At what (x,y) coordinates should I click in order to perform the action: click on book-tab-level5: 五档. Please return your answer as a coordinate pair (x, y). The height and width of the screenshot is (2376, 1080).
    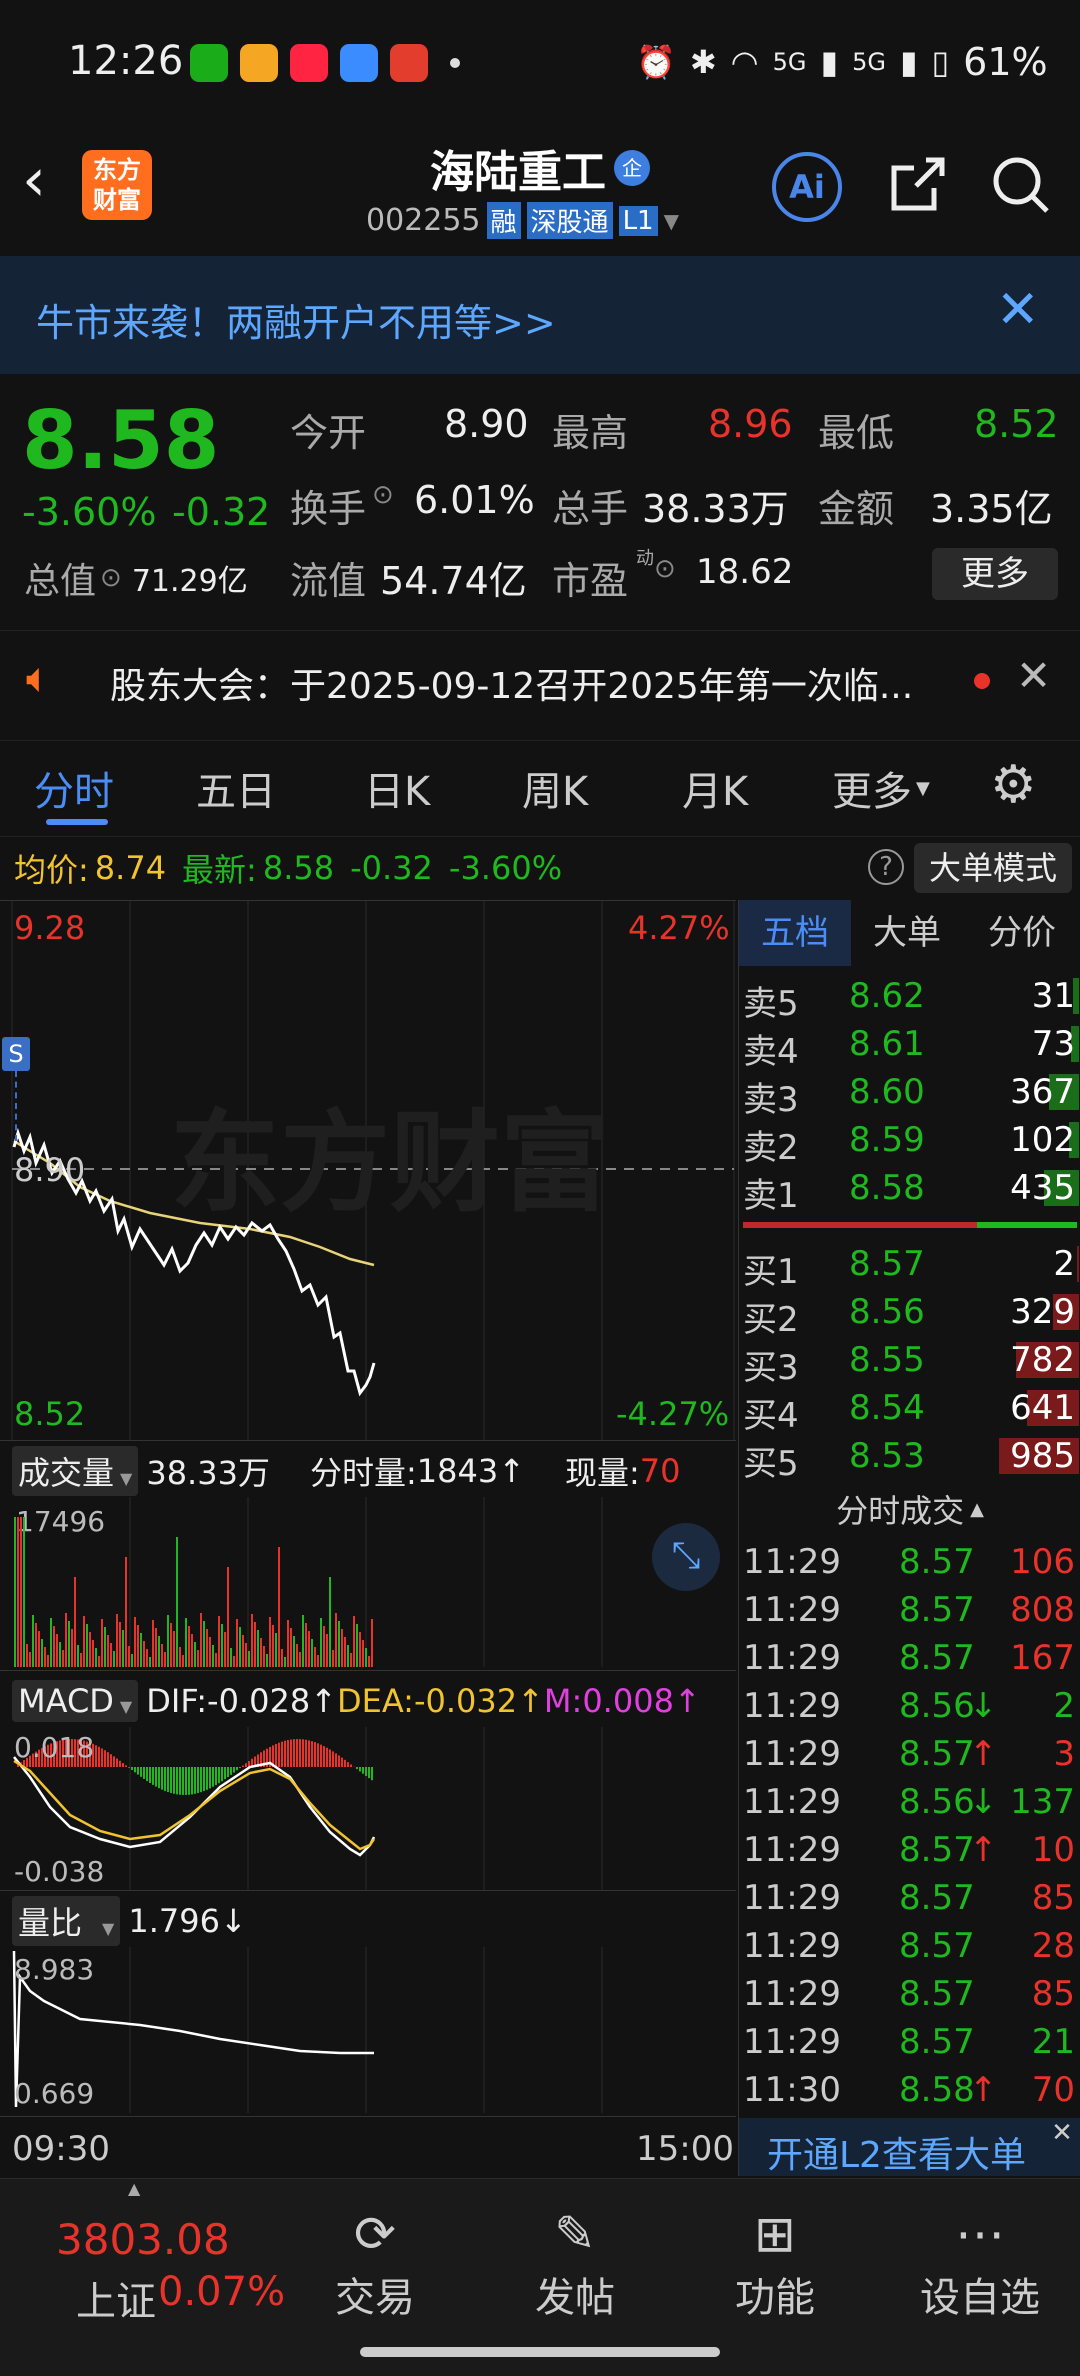
    Looking at the image, I should click on (795, 933).